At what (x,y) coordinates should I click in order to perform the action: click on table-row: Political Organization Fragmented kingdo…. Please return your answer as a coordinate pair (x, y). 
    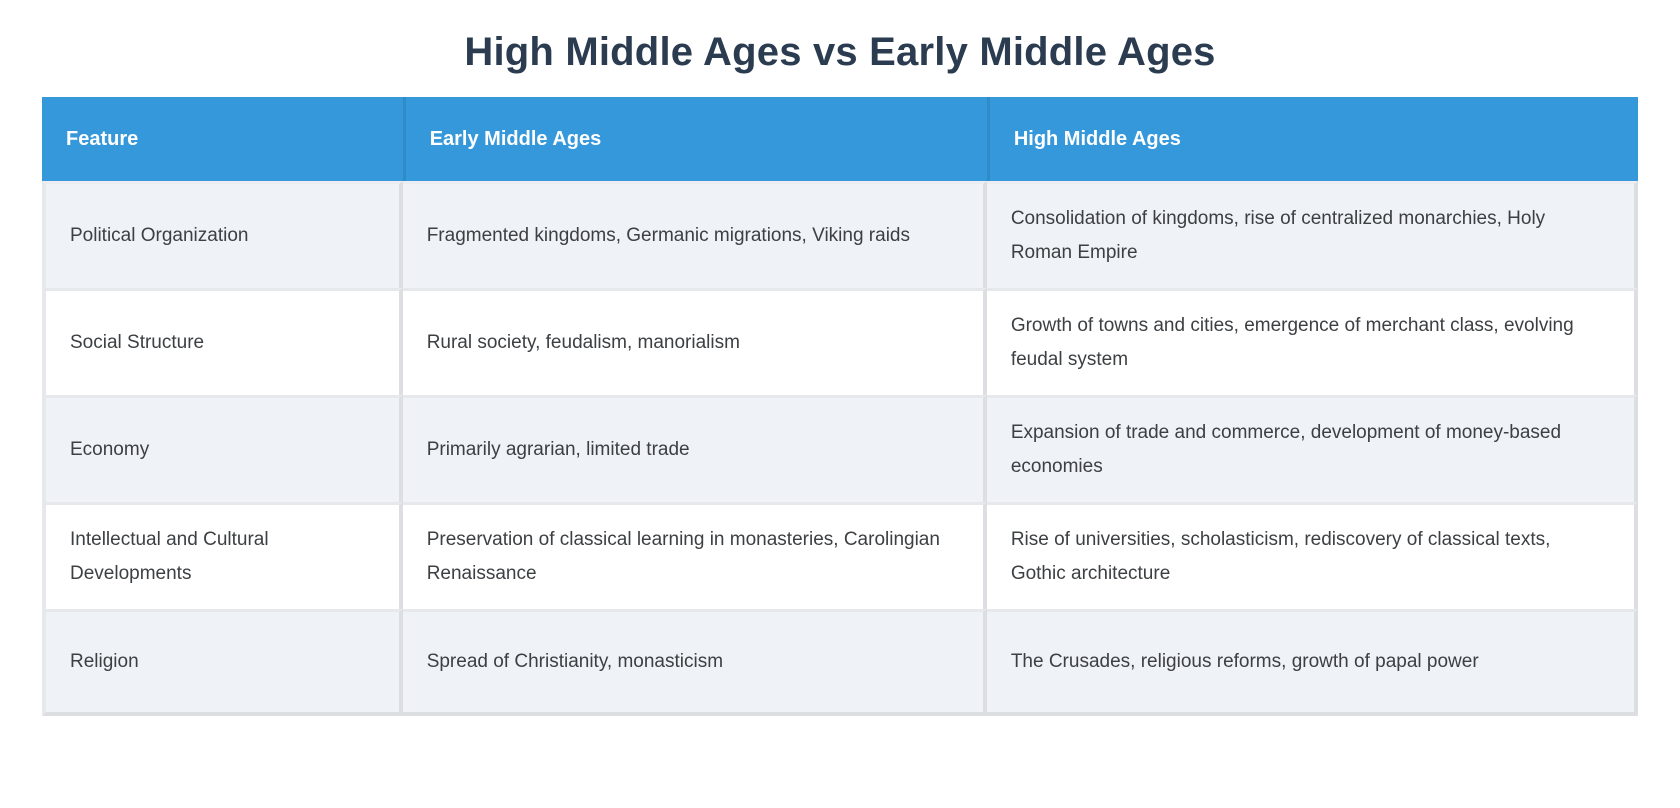
    Looking at the image, I should click on (840, 234).